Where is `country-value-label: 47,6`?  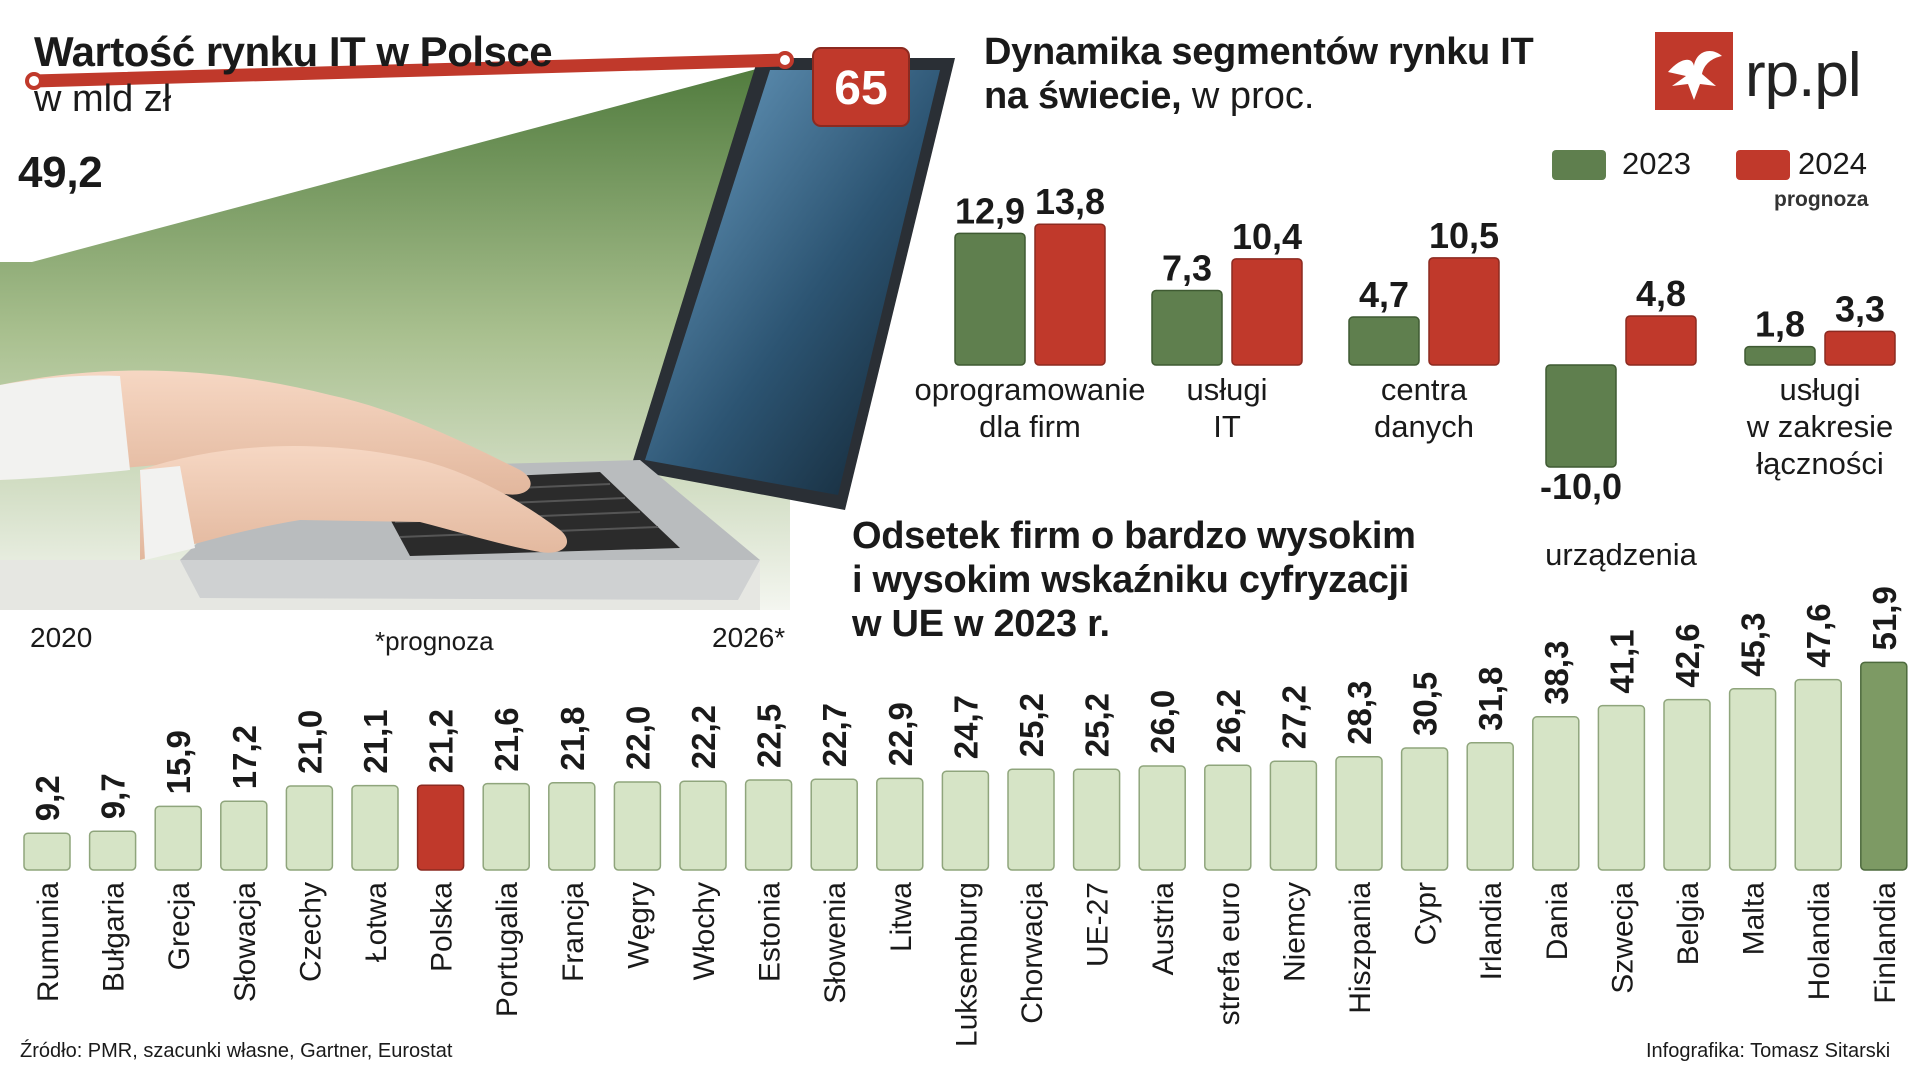
country-value-label: 47,6 is located at coordinates (1818, 635).